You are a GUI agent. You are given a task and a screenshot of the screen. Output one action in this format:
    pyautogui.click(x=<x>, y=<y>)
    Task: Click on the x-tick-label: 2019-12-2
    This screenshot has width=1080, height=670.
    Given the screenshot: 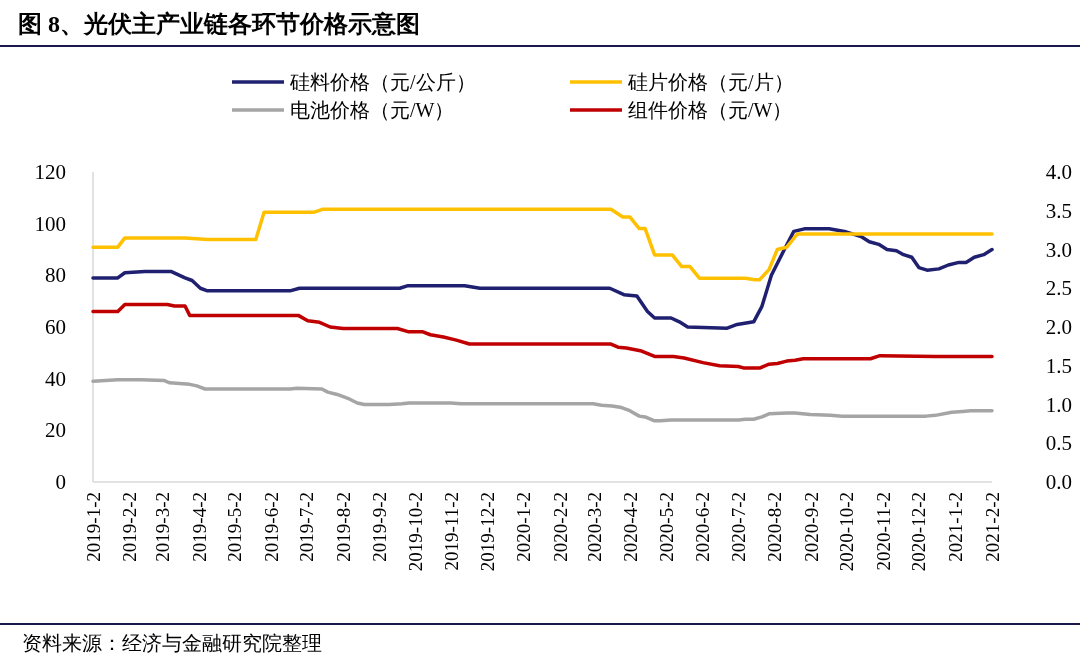 What is the action you would take?
    pyautogui.click(x=487, y=532)
    